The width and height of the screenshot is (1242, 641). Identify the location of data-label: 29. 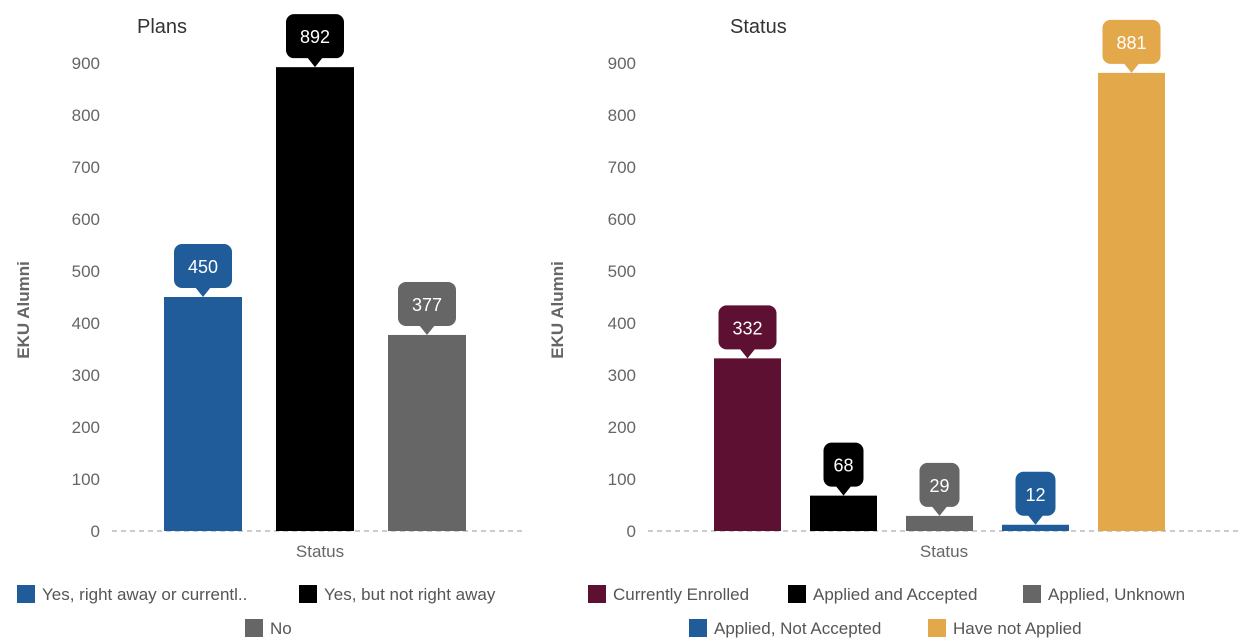
(939, 489).